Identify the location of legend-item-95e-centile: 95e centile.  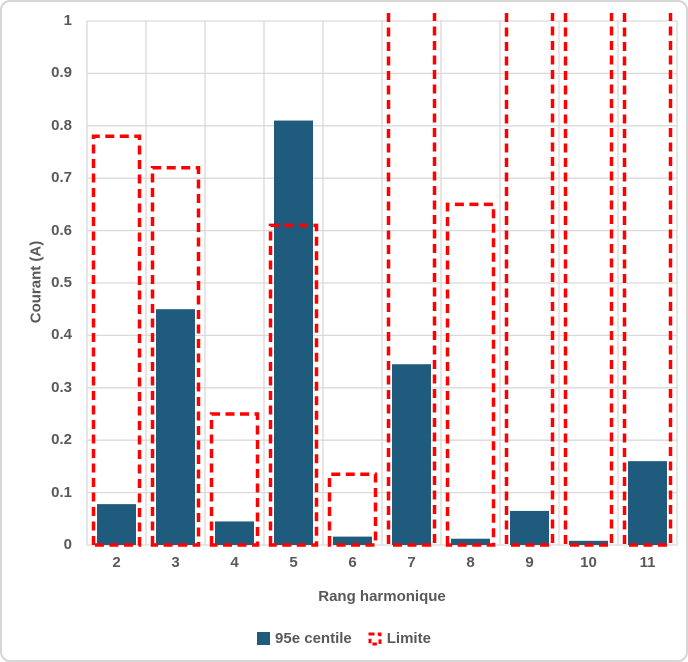
(304, 638).